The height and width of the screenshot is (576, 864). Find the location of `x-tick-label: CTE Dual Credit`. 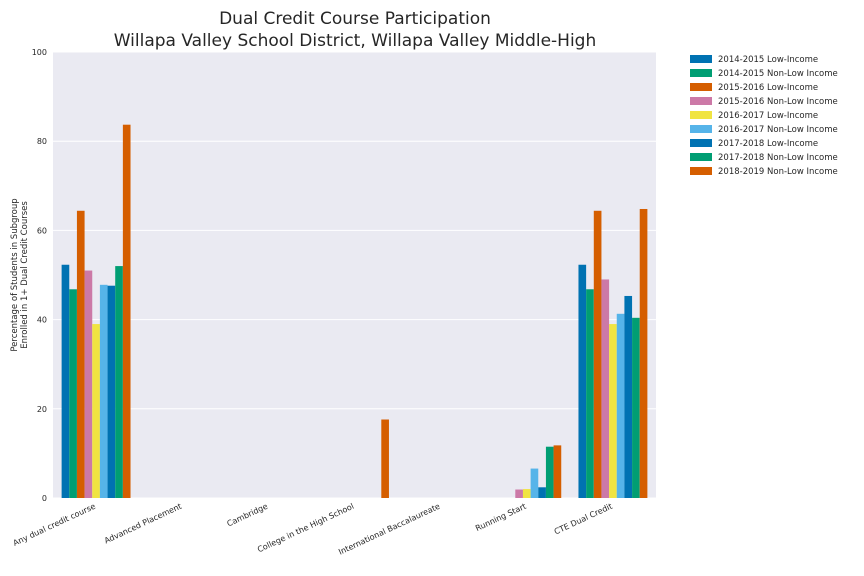

x-tick-label: CTE Dual Credit is located at coordinates (583, 519).